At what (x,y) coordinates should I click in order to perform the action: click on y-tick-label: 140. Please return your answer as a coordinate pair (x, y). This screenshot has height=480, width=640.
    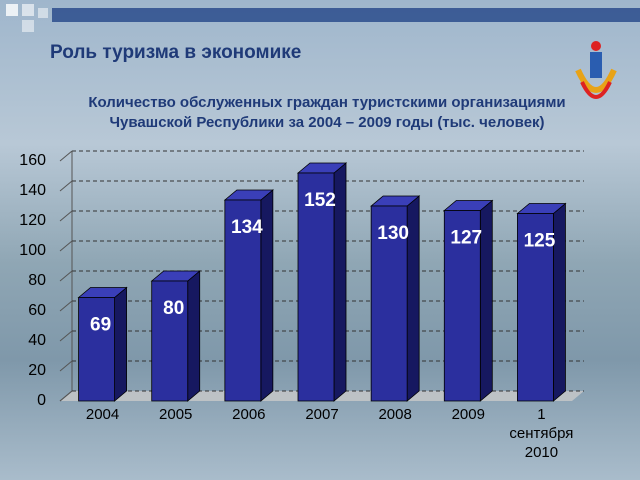
    Looking at the image, I should click on (32, 190).